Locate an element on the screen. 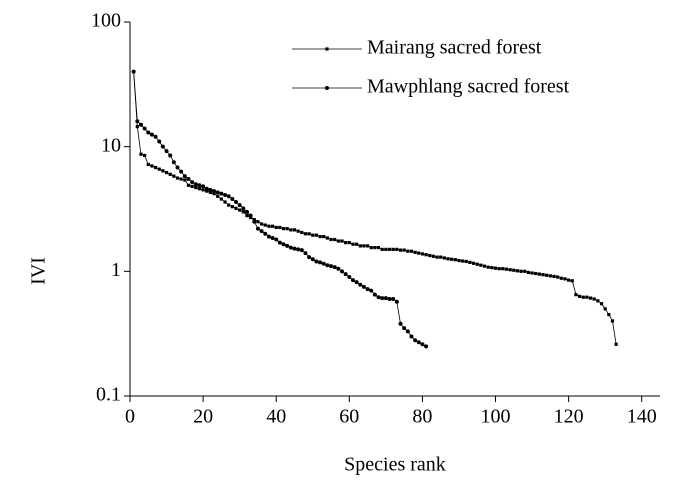 The width and height of the screenshot is (681, 480). y-tick-label: 100 is located at coordinates (106, 21).